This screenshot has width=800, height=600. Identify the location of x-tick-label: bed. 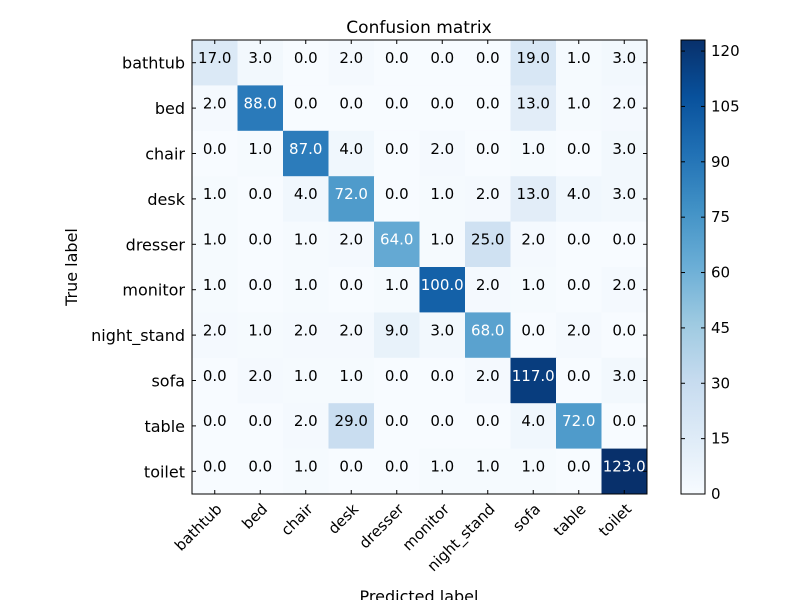
(254, 516).